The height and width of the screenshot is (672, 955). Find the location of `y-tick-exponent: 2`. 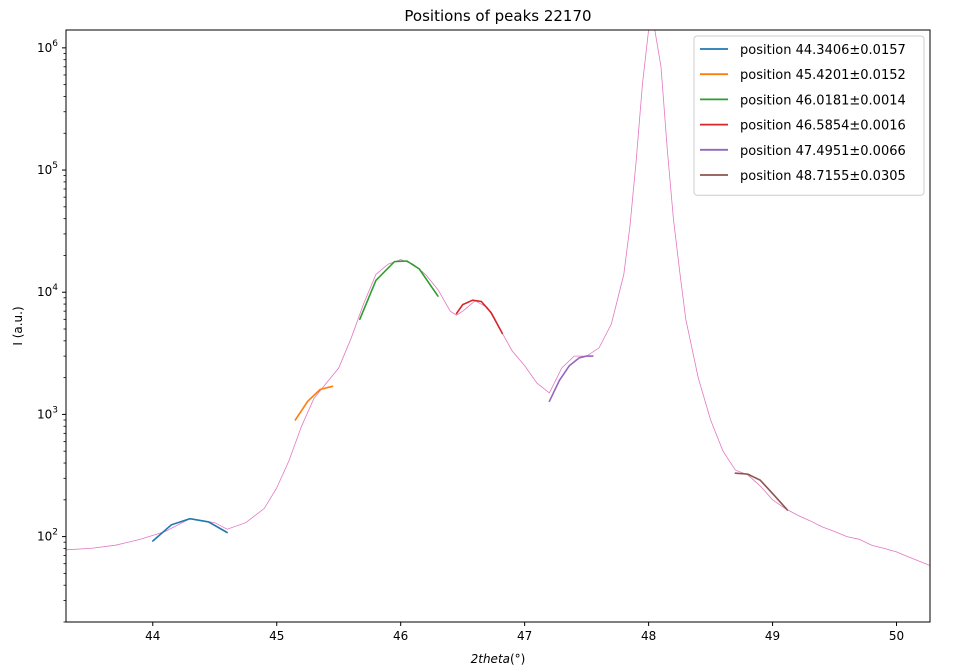

y-tick-exponent: 2 is located at coordinates (55, 533).